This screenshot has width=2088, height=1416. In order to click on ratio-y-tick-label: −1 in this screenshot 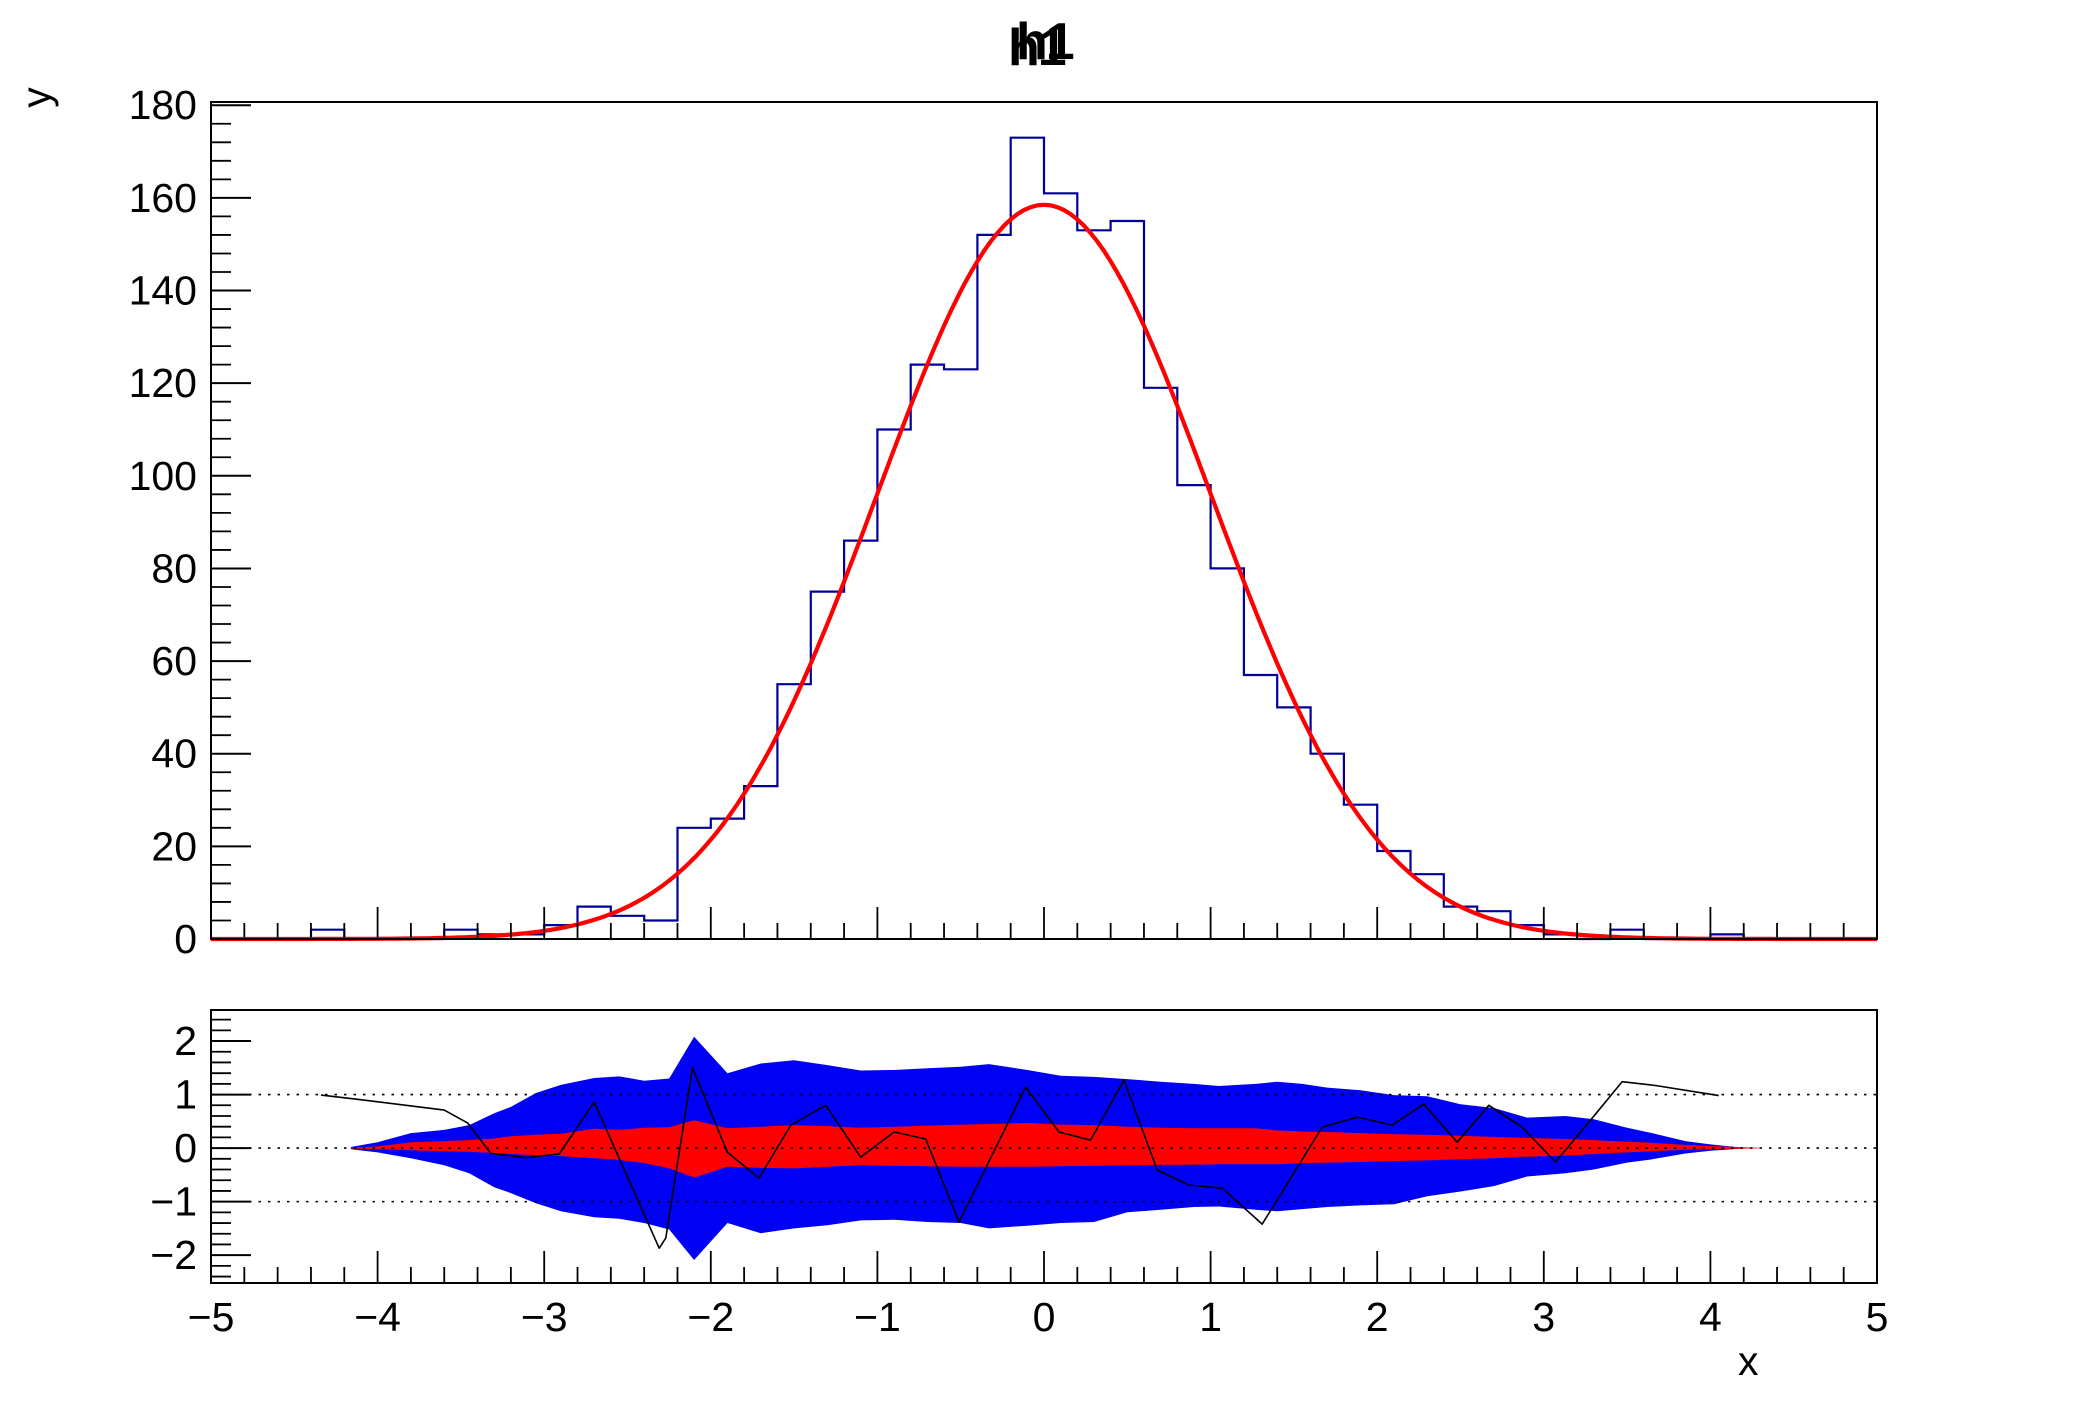, I will do `click(173, 1202)`.